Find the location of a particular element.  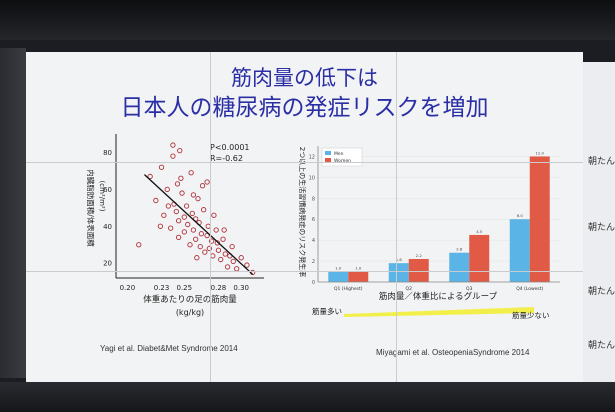

bar-value-label: 6.0 is located at coordinates (520, 215).